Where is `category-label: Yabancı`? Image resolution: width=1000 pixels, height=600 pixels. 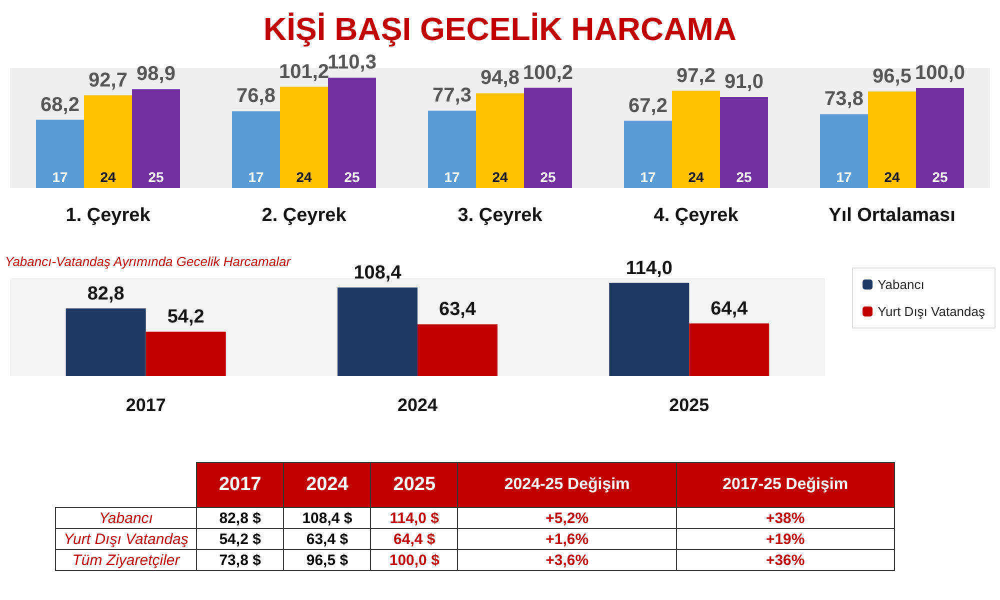 category-label: Yabancı is located at coordinates (126, 518).